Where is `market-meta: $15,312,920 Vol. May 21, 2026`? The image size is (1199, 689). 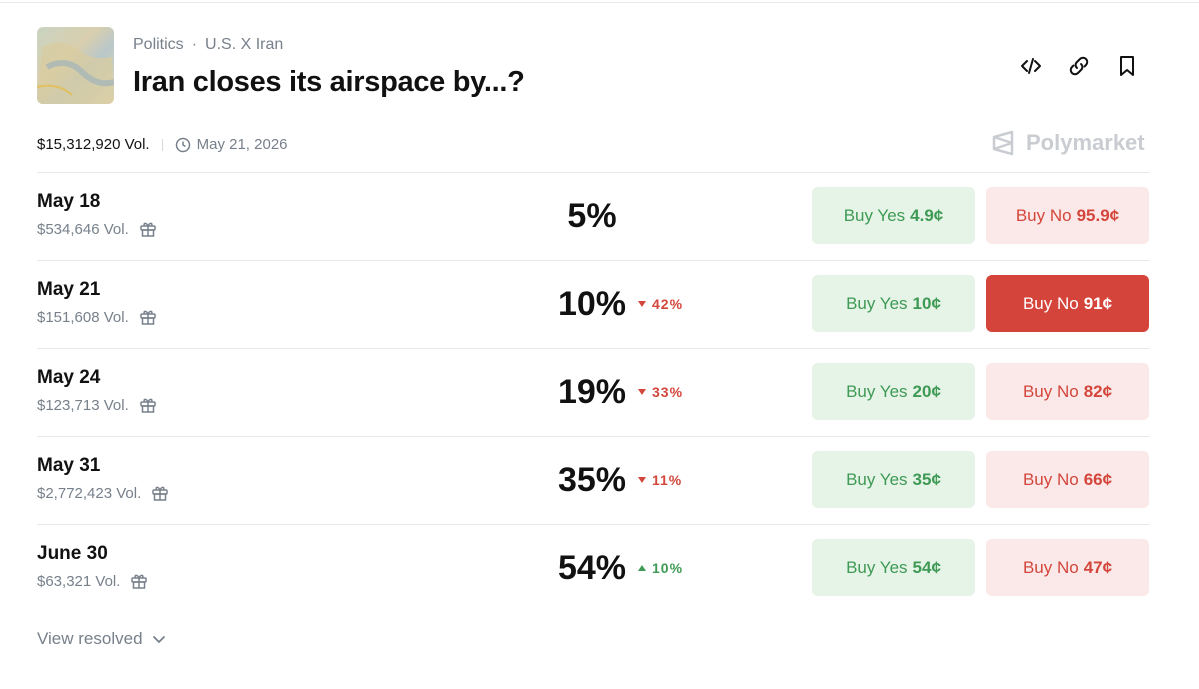 market-meta: $15,312,920 Vol. May 21, 2026 is located at coordinates (162, 144).